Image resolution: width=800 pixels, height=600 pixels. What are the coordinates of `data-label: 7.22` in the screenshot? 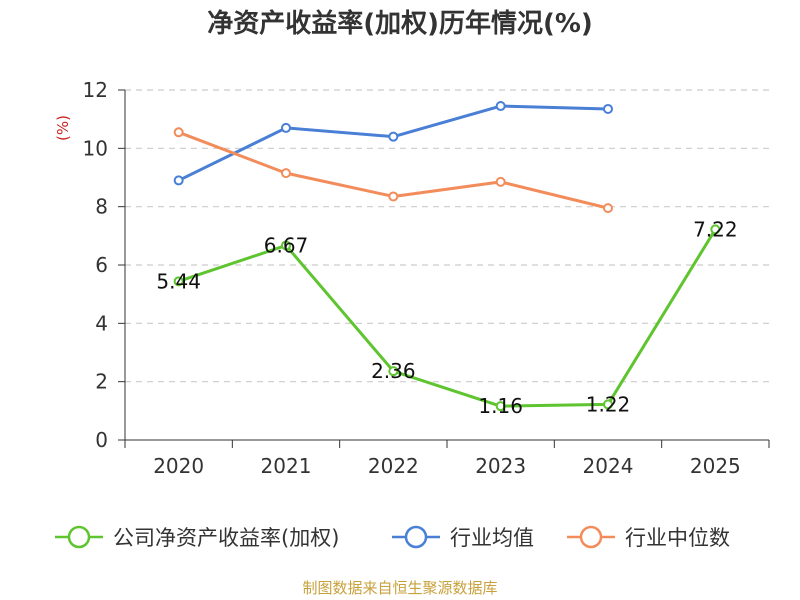 It's located at (715, 229).